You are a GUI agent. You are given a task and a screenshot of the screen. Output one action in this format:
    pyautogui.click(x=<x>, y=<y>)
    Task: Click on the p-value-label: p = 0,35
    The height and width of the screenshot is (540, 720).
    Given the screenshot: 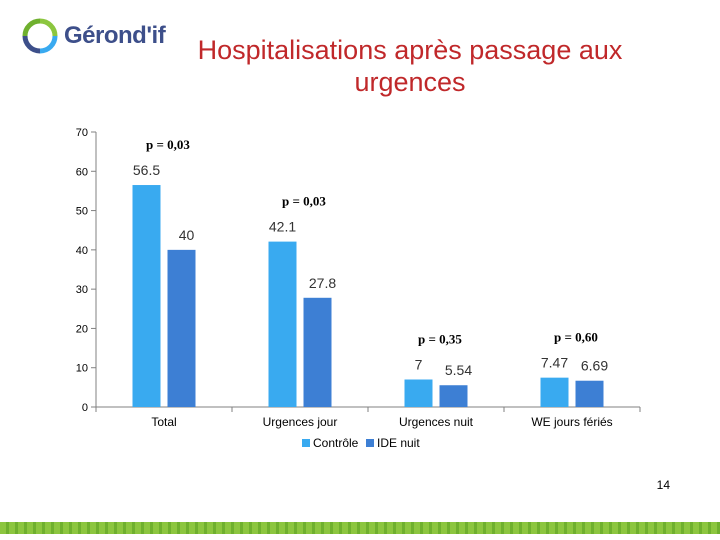 What is the action you would take?
    pyautogui.click(x=440, y=339)
    